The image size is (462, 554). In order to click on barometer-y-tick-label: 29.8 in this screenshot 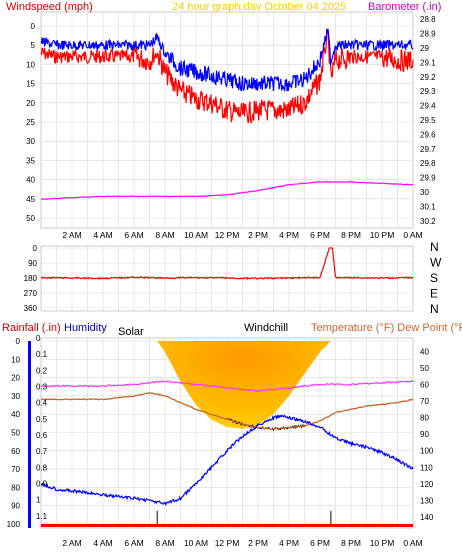, I will do `click(428, 163)`.